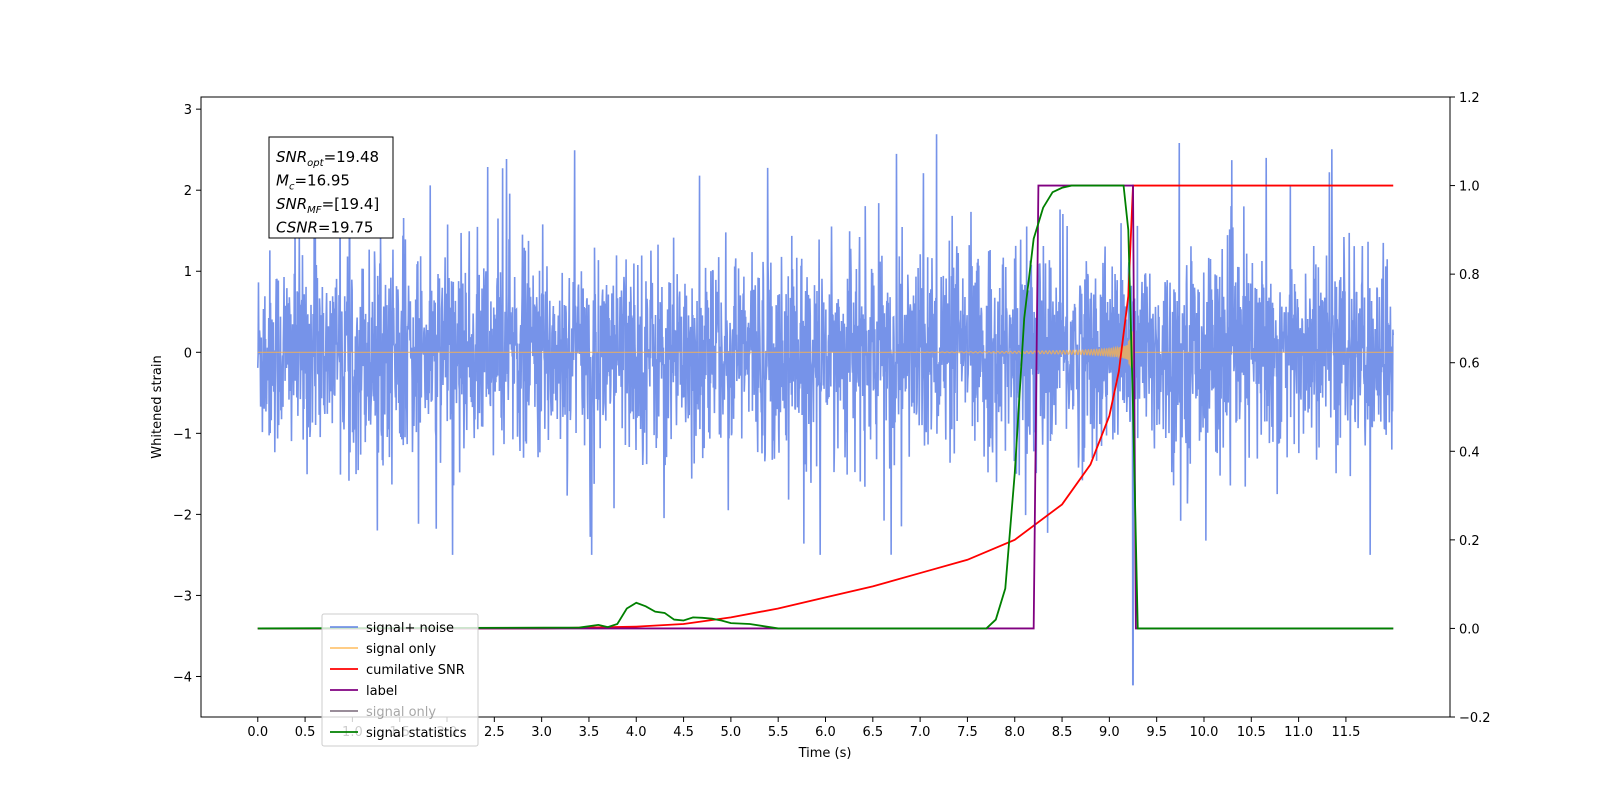  What do you see at coordinates (346, 228) in the screenshot?
I see `annotation-value: =19.75` at bounding box center [346, 228].